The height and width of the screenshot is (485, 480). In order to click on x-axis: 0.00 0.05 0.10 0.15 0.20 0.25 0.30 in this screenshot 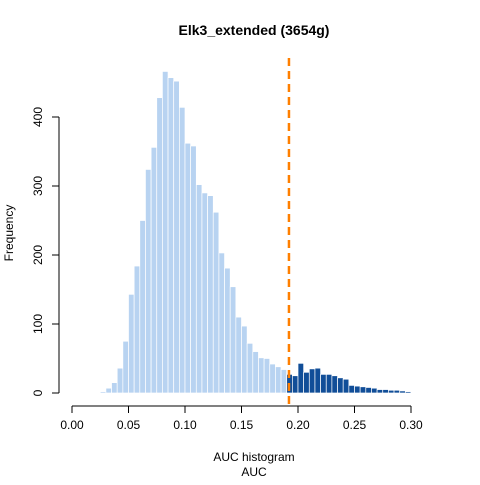, I will do `click(241, 418)`.